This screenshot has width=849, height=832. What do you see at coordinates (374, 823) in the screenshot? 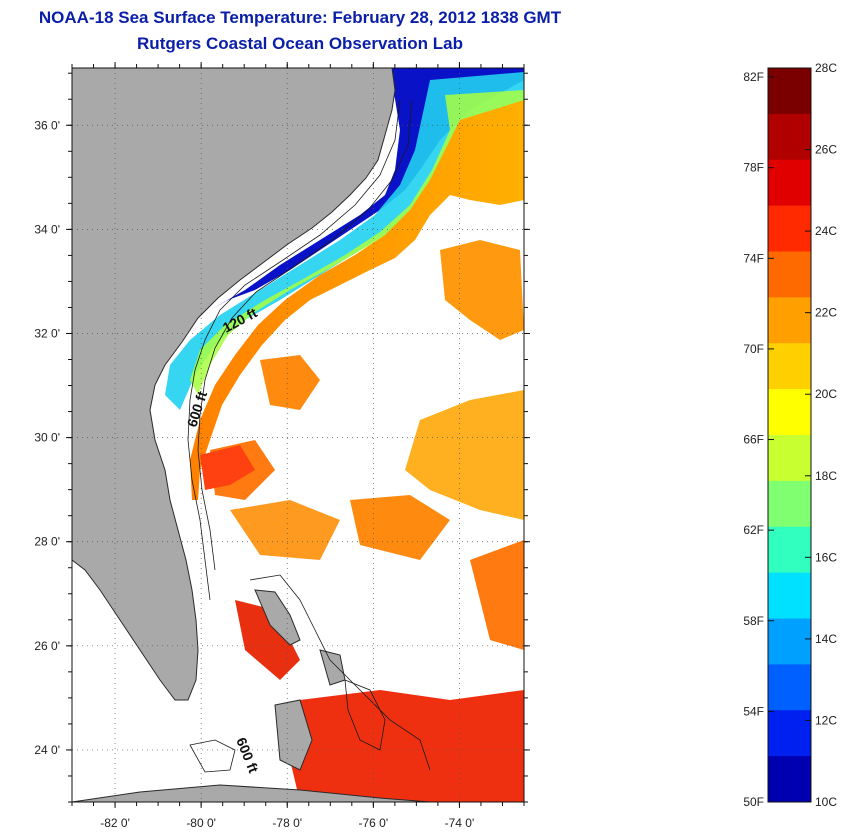
I see `lon-tick-label: -76 0'` at bounding box center [374, 823].